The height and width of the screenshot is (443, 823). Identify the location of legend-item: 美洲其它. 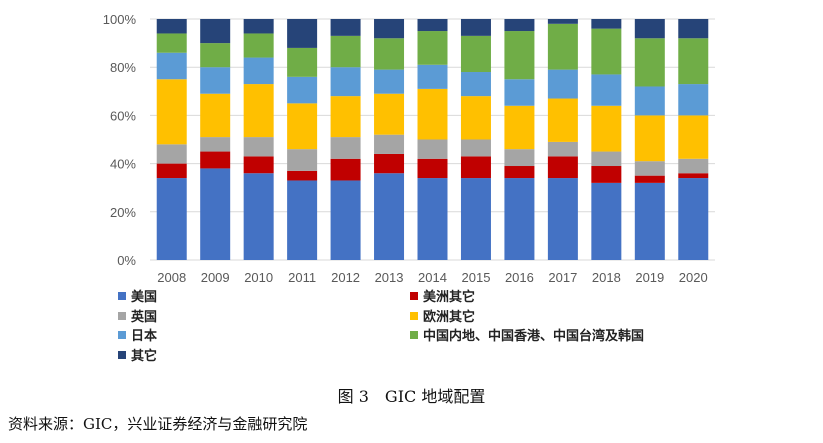
(442, 295).